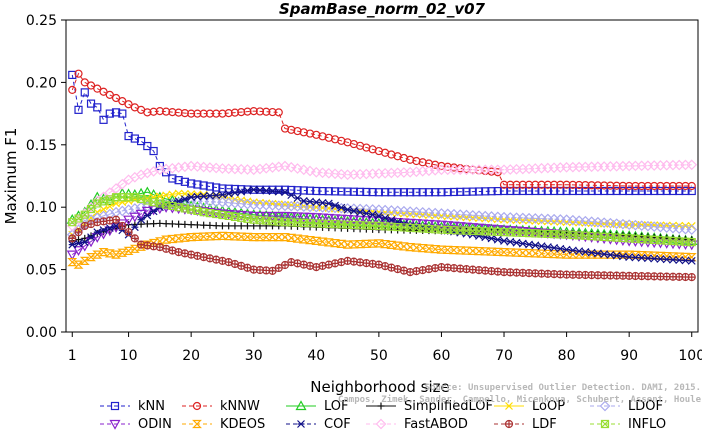 This screenshot has height=434, width=702. What do you see at coordinates (509, 424) in the screenshot?
I see `legend-marker-ldf` at bounding box center [509, 424].